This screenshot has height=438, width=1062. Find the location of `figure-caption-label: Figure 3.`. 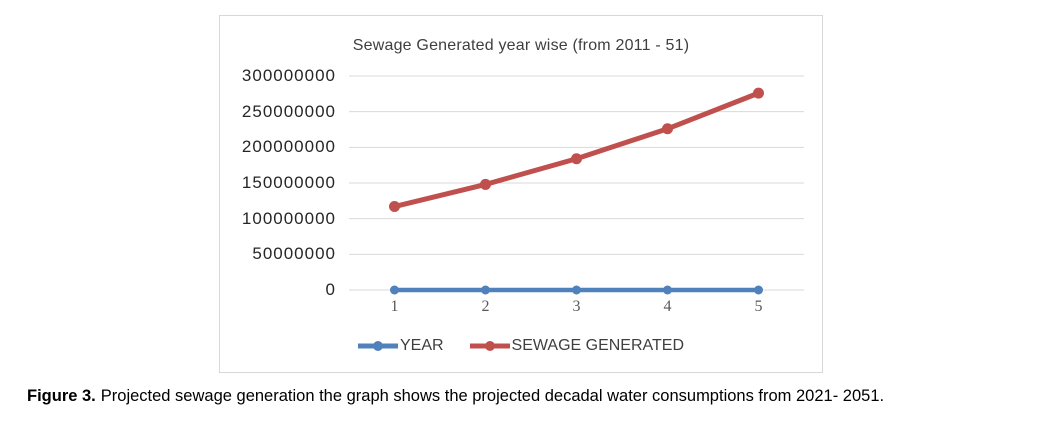

figure-caption-label: Figure 3. is located at coordinates (61, 396).